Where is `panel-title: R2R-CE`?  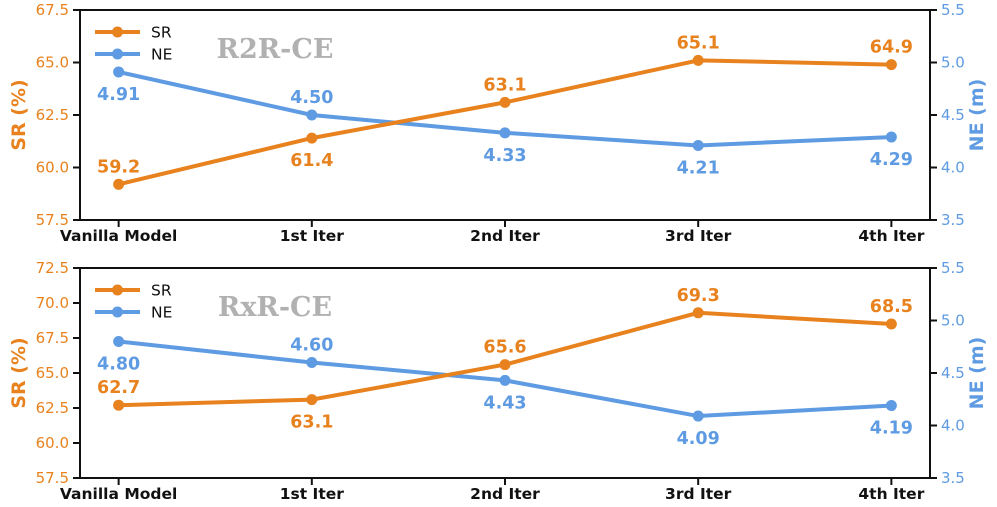 panel-title: R2R-CE is located at coordinates (275, 49).